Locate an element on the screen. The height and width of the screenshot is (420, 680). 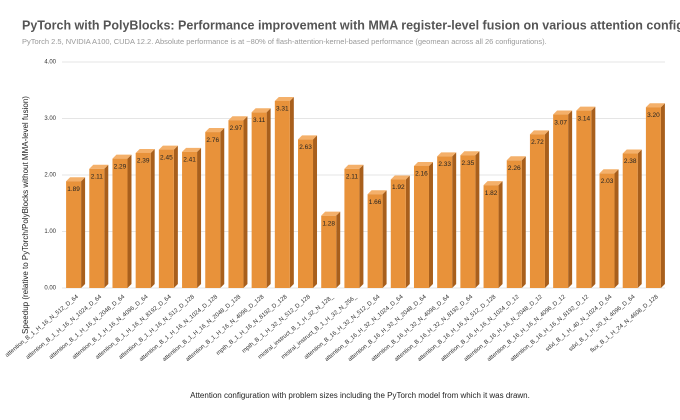
value-label: 2.45 is located at coordinates (166, 157).